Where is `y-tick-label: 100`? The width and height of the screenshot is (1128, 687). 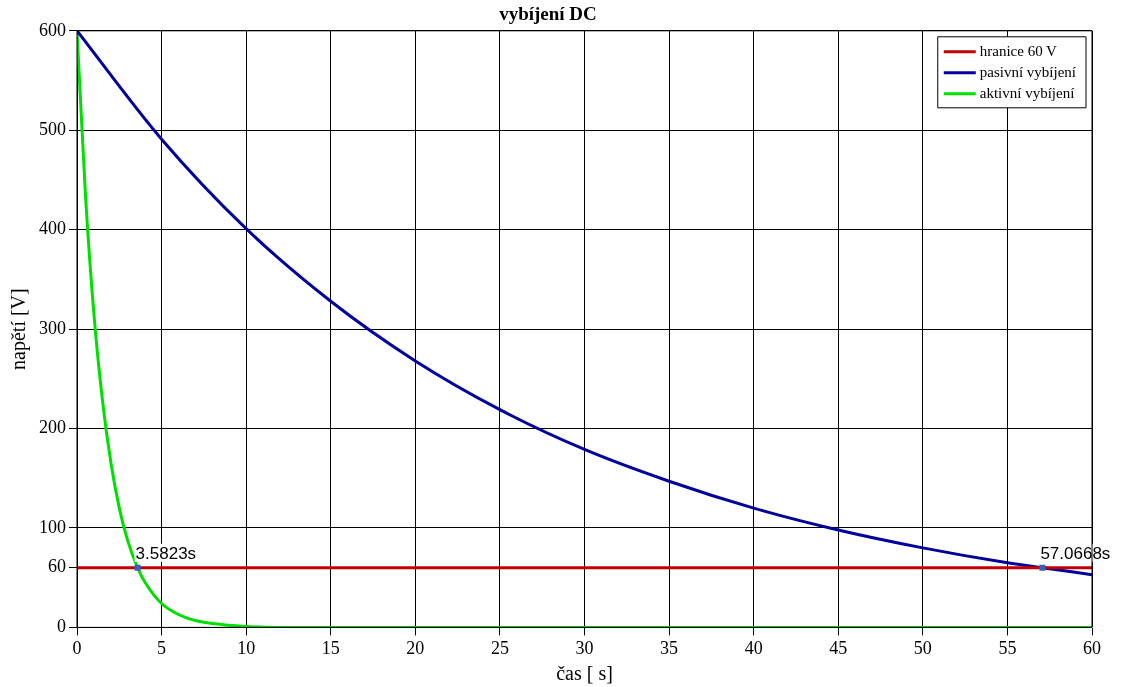 y-tick-label: 100 is located at coordinates (52, 526).